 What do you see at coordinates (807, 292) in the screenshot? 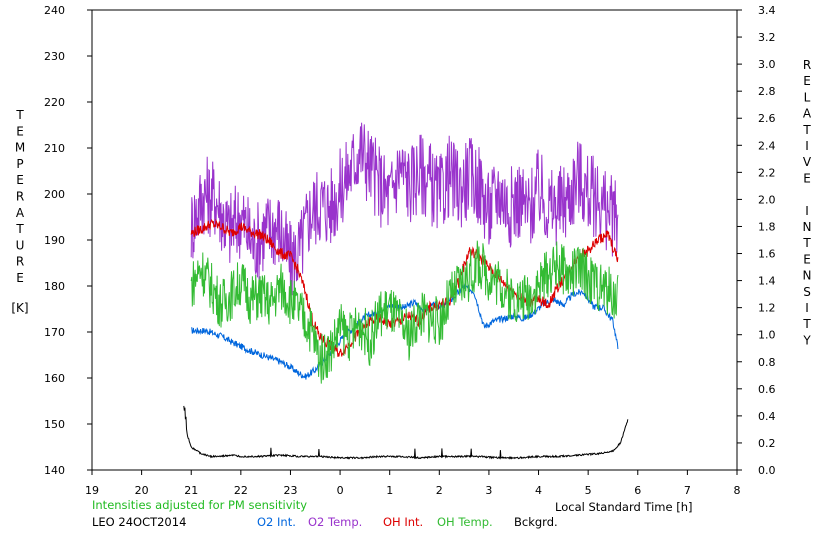
I see `right-axis-title-letter: S` at bounding box center [807, 292].